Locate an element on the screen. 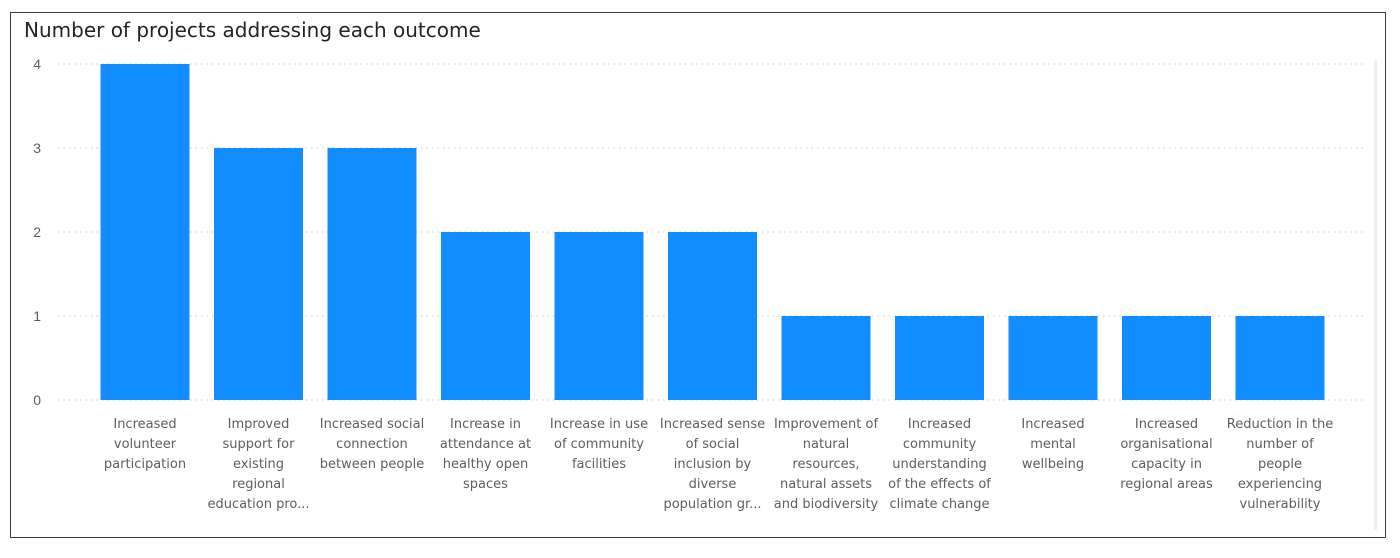 The height and width of the screenshot is (558, 1400). x-tick-label: Increased mental wellbeing is located at coordinates (1053, 444).